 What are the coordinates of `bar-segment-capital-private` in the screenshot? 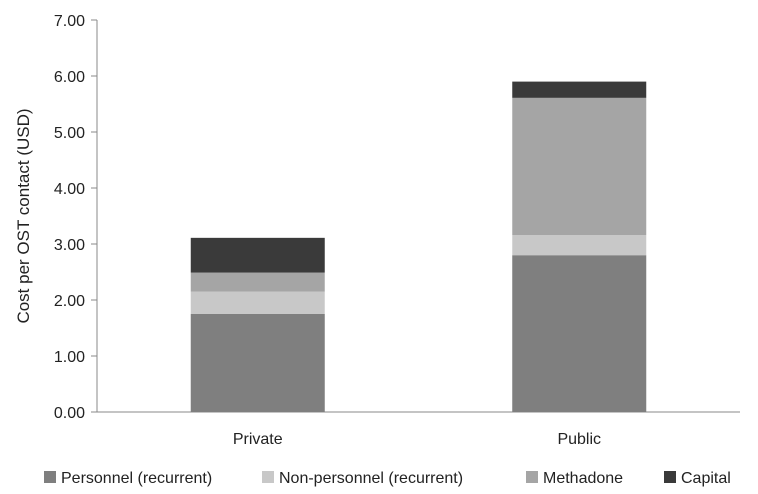 It's located at (257, 255).